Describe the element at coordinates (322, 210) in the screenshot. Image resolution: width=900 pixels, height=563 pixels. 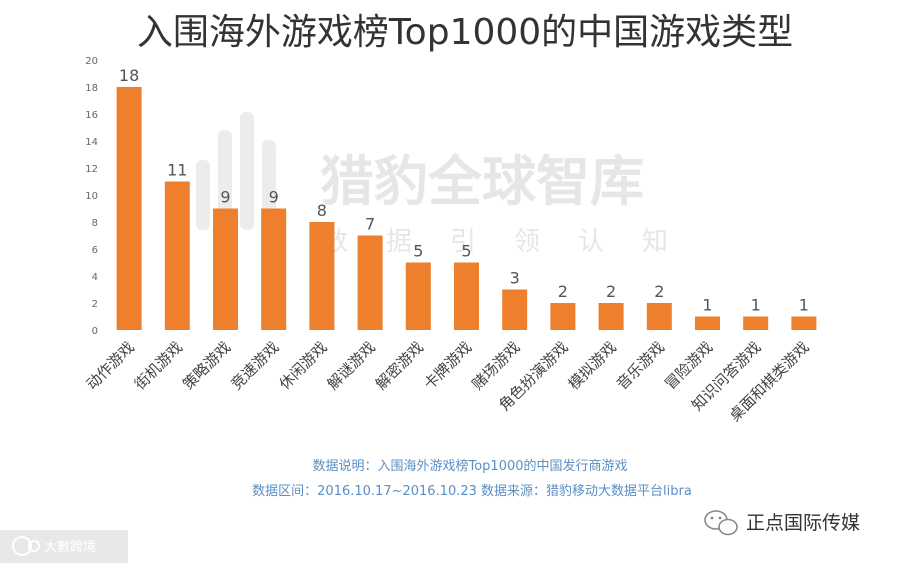
I see `data-label: 8` at that location.